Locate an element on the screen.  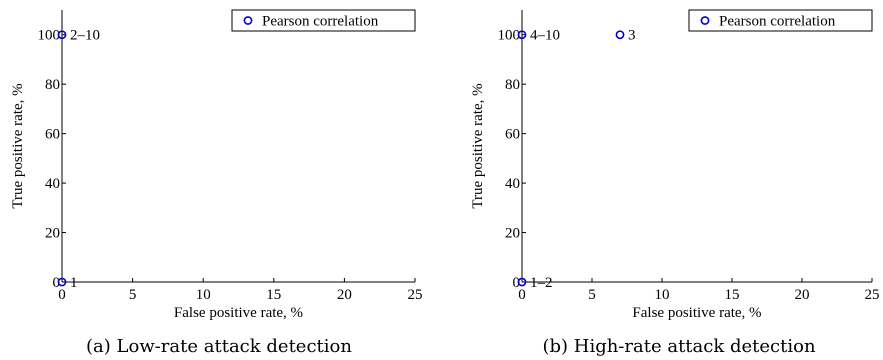
point-label: 4–10 is located at coordinates (545, 36).